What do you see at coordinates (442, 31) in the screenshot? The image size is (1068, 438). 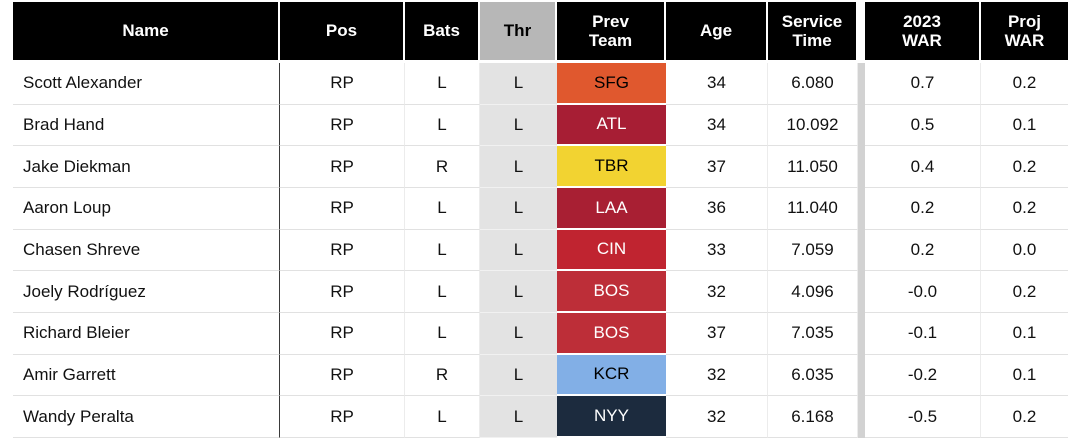 I see `column-header-bats: Bats` at bounding box center [442, 31].